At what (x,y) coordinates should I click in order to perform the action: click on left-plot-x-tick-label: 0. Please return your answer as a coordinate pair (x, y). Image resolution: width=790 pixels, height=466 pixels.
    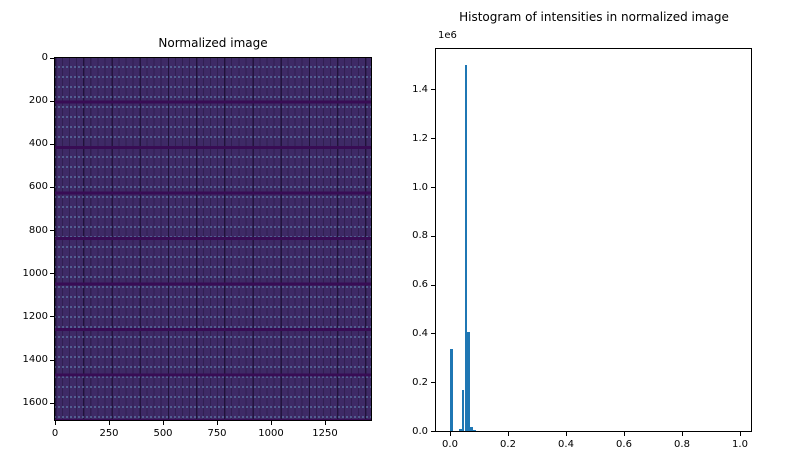
    Looking at the image, I should click on (55, 433).